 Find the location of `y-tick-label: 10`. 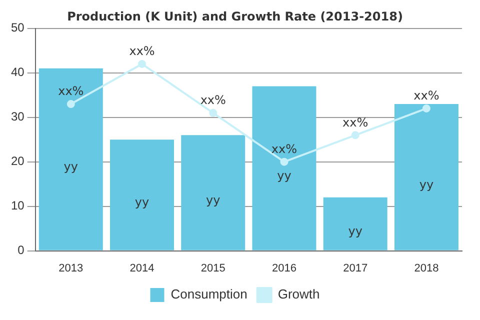

y-tick-label: 10 is located at coordinates (17, 205).